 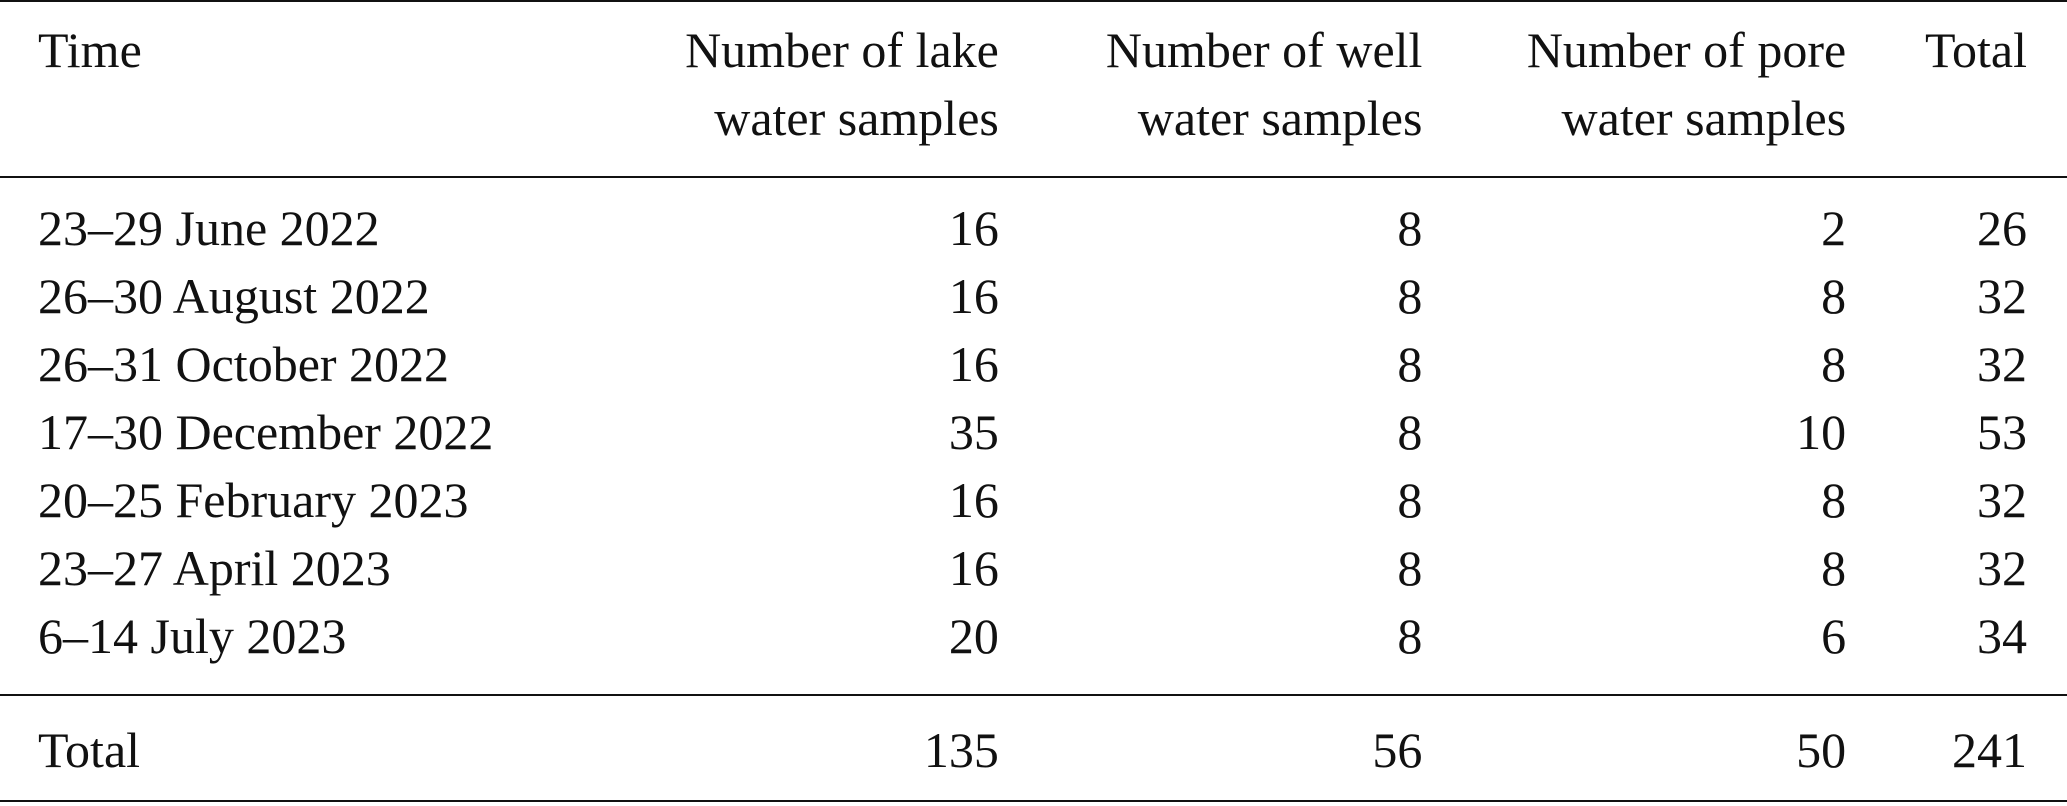 What do you see at coordinates (214, 568) in the screenshot?
I see `cell-time: 23–27 April 2023` at bounding box center [214, 568].